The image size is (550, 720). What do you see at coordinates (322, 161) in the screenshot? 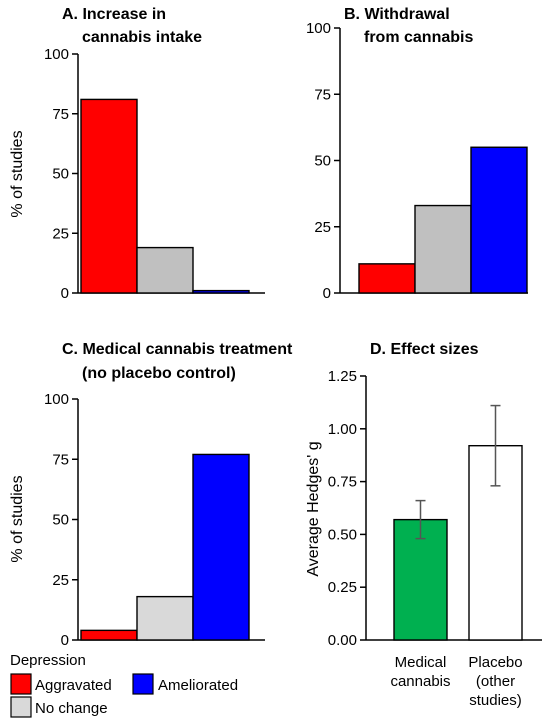
I see `panel-b-y-tick-label: 50` at bounding box center [322, 161].